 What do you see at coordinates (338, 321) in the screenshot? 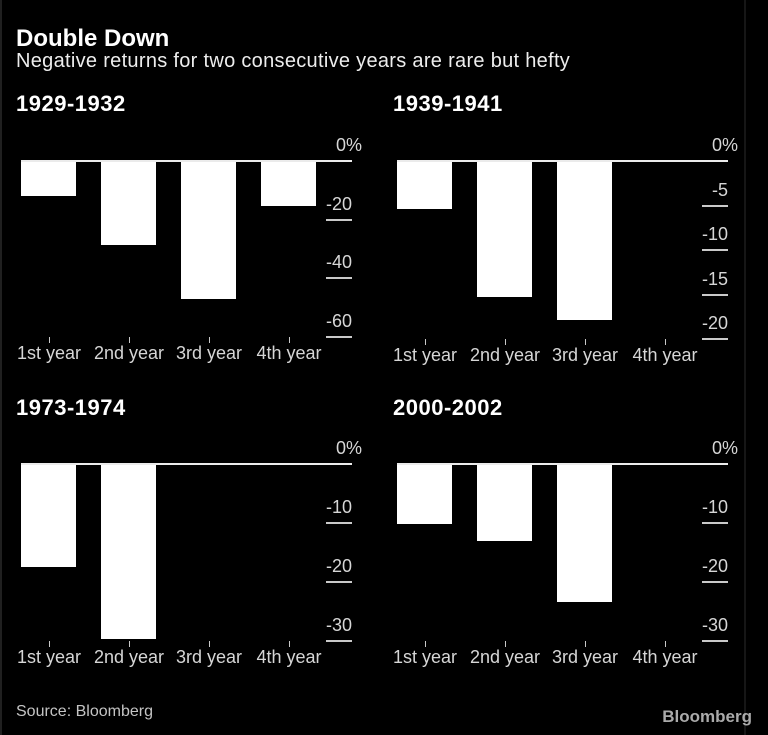
I see `y-tick-label: -60` at bounding box center [338, 321].